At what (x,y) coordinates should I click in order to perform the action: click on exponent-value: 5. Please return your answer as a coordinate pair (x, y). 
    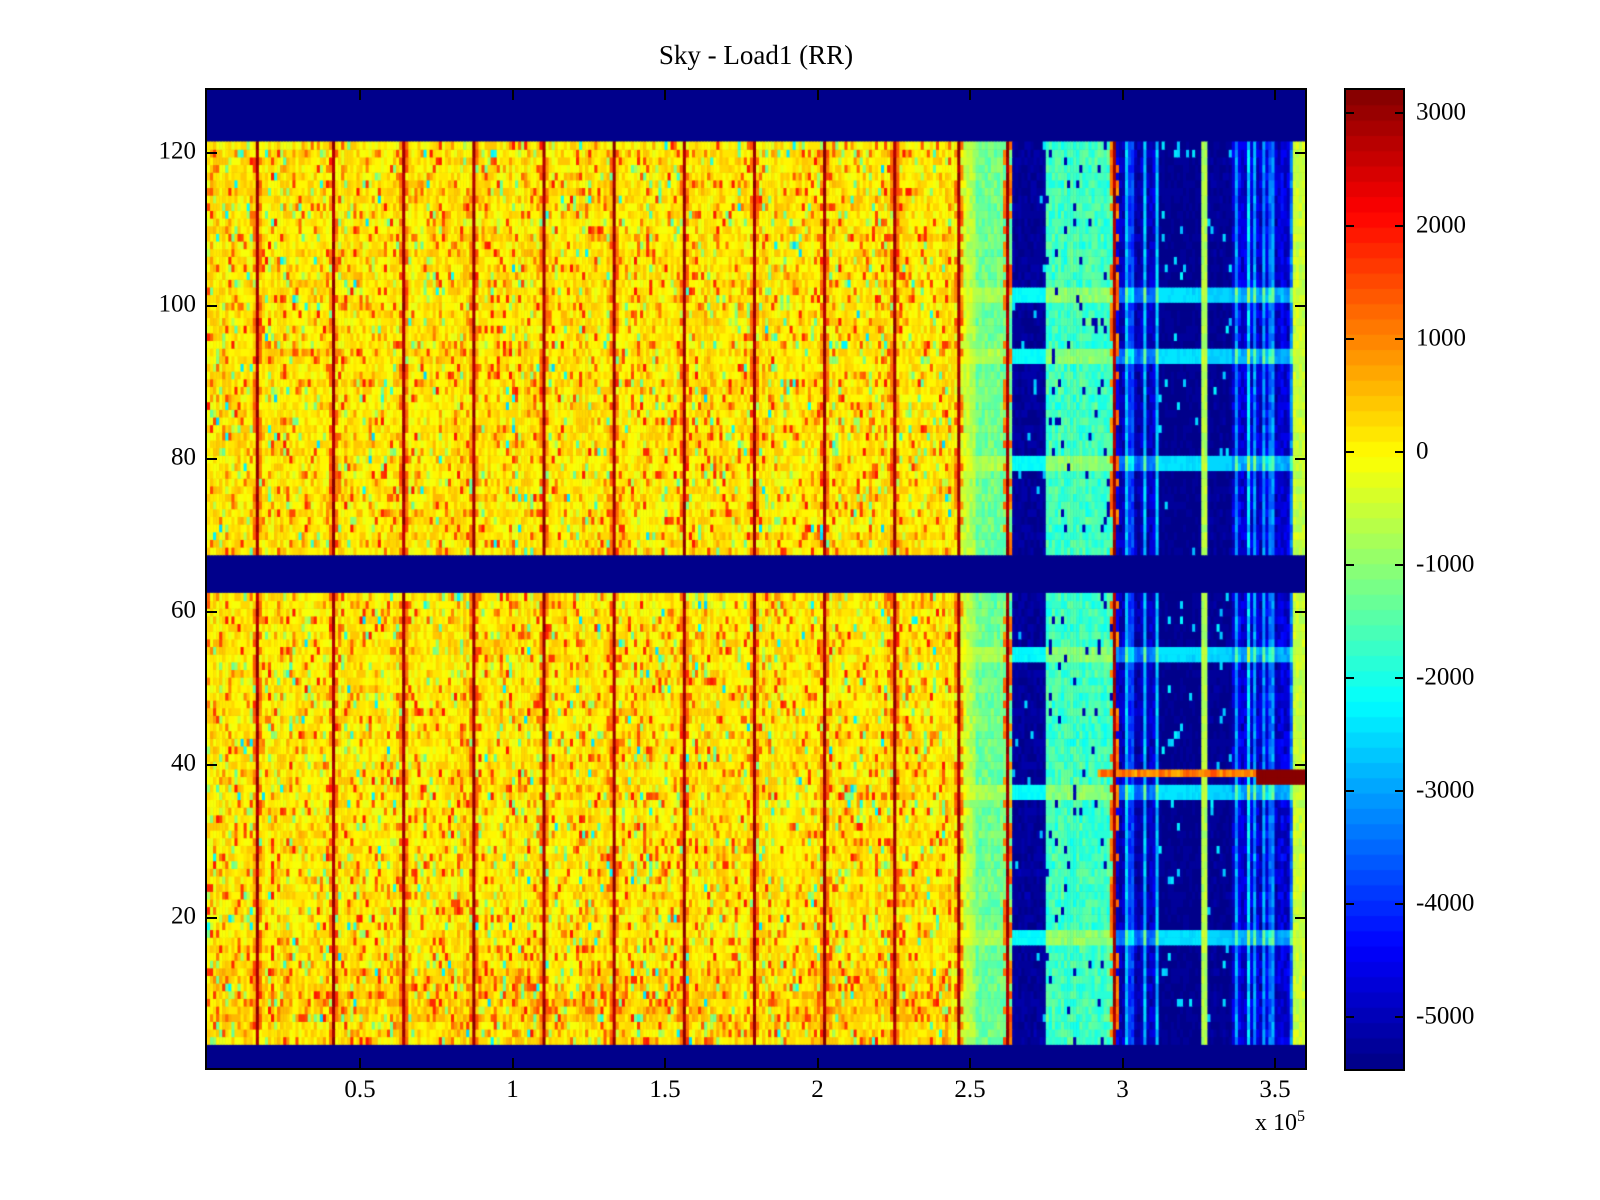
    Looking at the image, I should click on (1301, 1116).